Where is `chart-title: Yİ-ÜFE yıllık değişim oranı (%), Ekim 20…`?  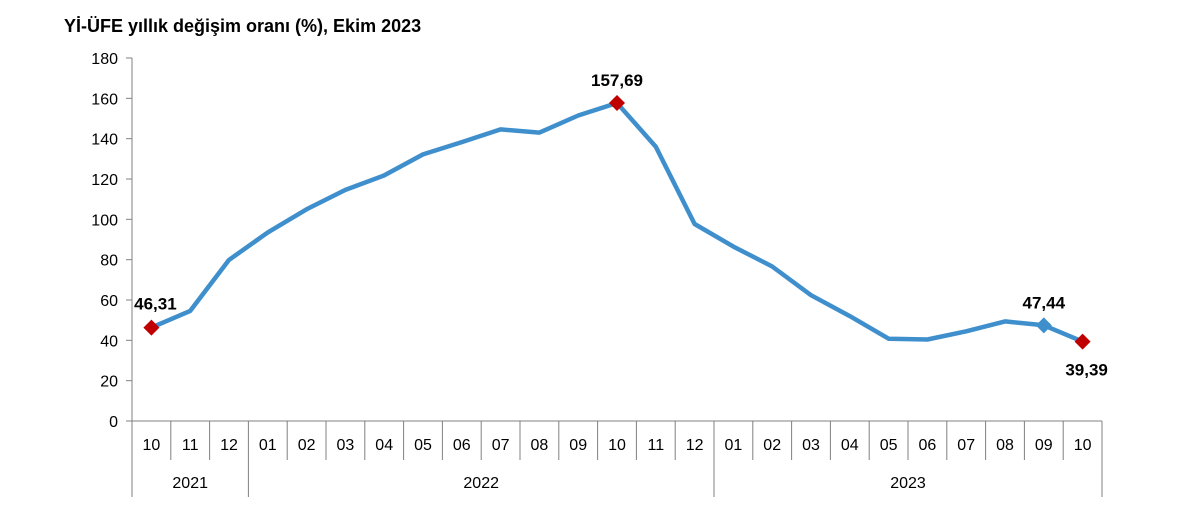
chart-title: Yİ-ÜFE yıllık değişim oranı (%), Ekim 20… is located at coordinates (243, 26).